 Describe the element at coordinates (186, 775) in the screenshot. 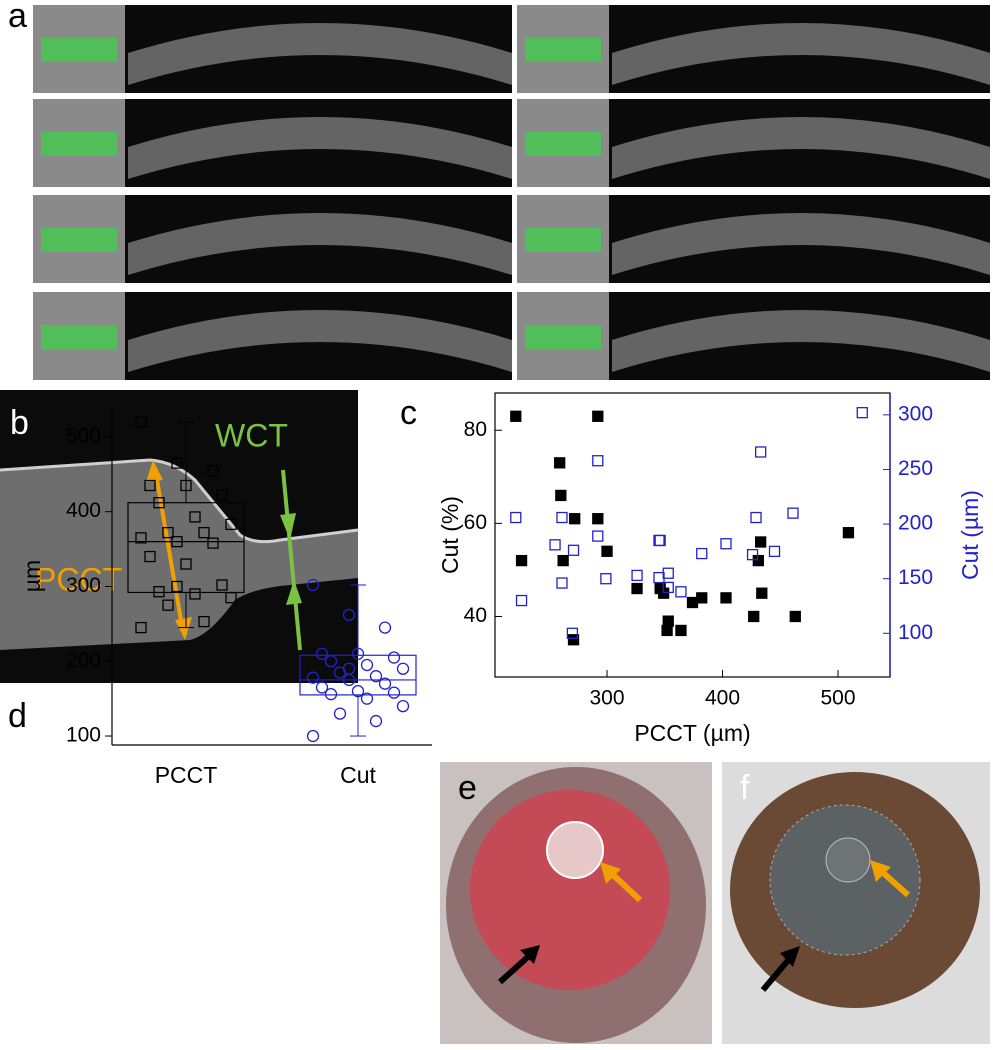

I see `x-tick-label: PCCT` at that location.